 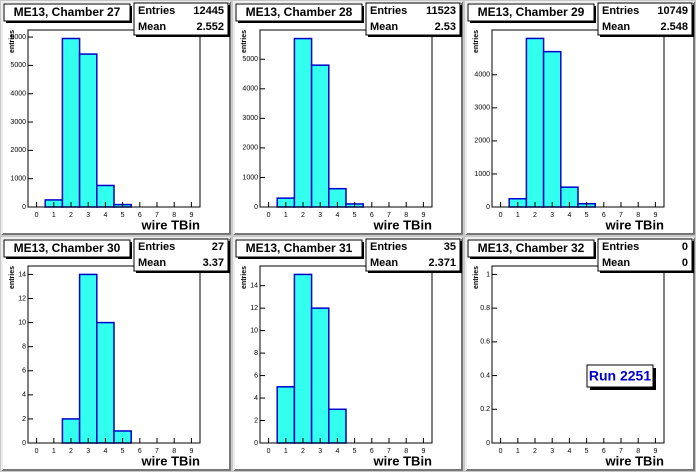 What do you see at coordinates (299, 248) in the screenshot?
I see `chart-title: ME13, Chamber 31` at bounding box center [299, 248].